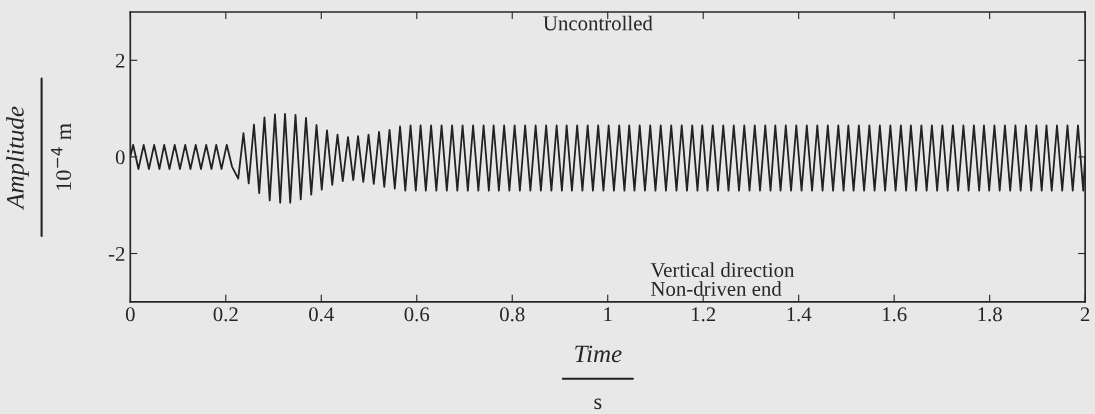 The image size is (1095, 414). Describe the element at coordinates (225, 314) in the screenshot. I see `x-tick-label: 0.2` at that location.